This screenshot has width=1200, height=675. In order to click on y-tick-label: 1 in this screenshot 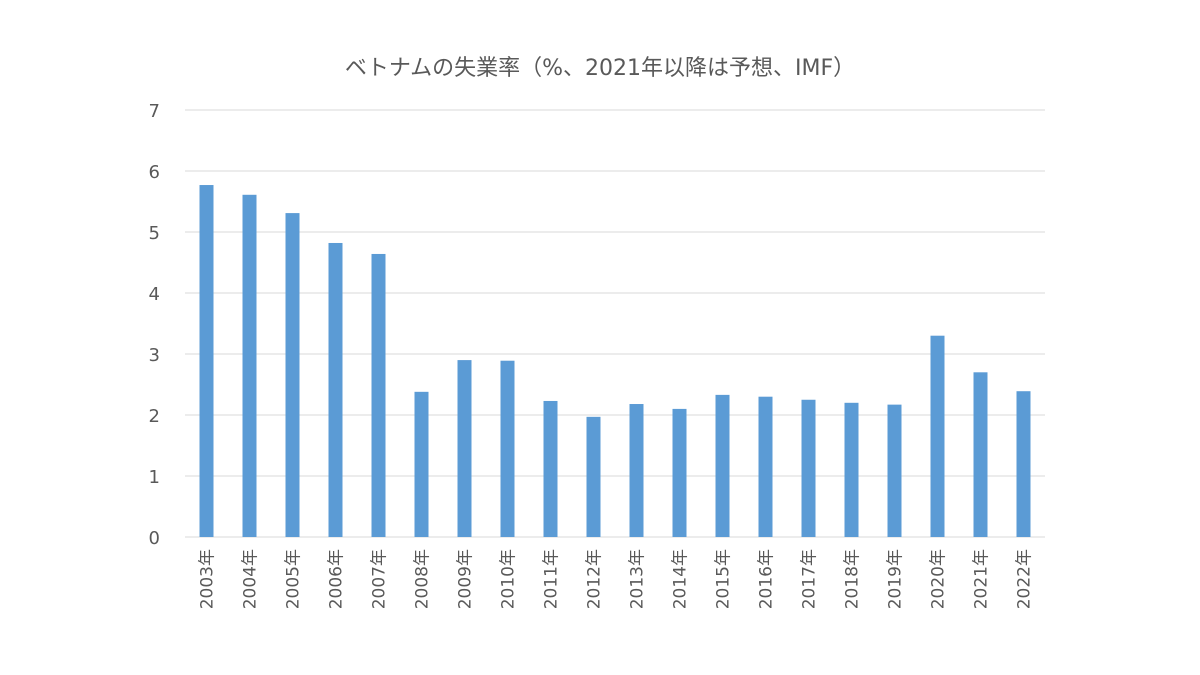, I will do `click(154, 477)`.